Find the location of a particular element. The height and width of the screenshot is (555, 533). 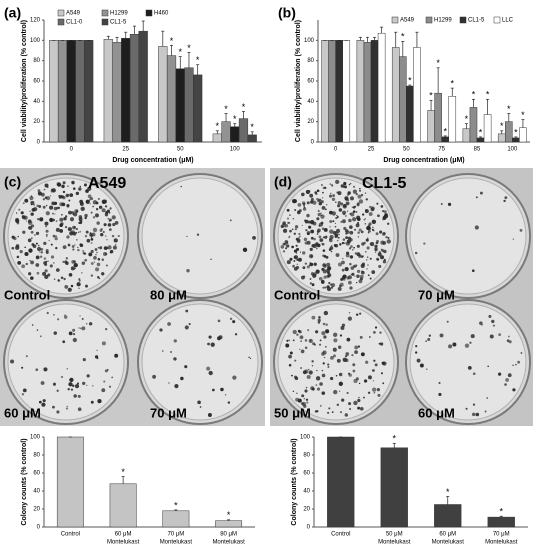

legend-label: H1299 is located at coordinates (443, 21).